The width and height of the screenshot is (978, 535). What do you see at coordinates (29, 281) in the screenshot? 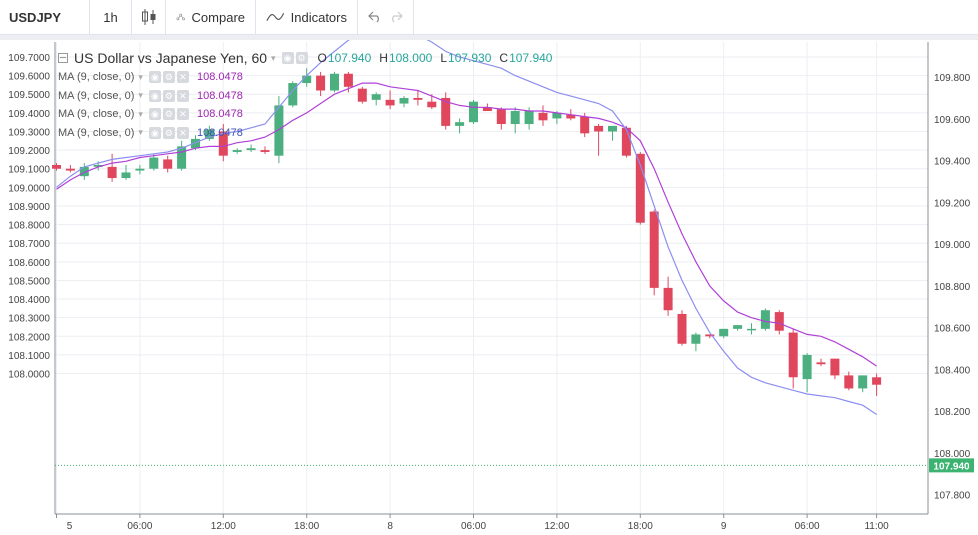
I see `left-axis-tick-label: 108.5000` at bounding box center [29, 281].